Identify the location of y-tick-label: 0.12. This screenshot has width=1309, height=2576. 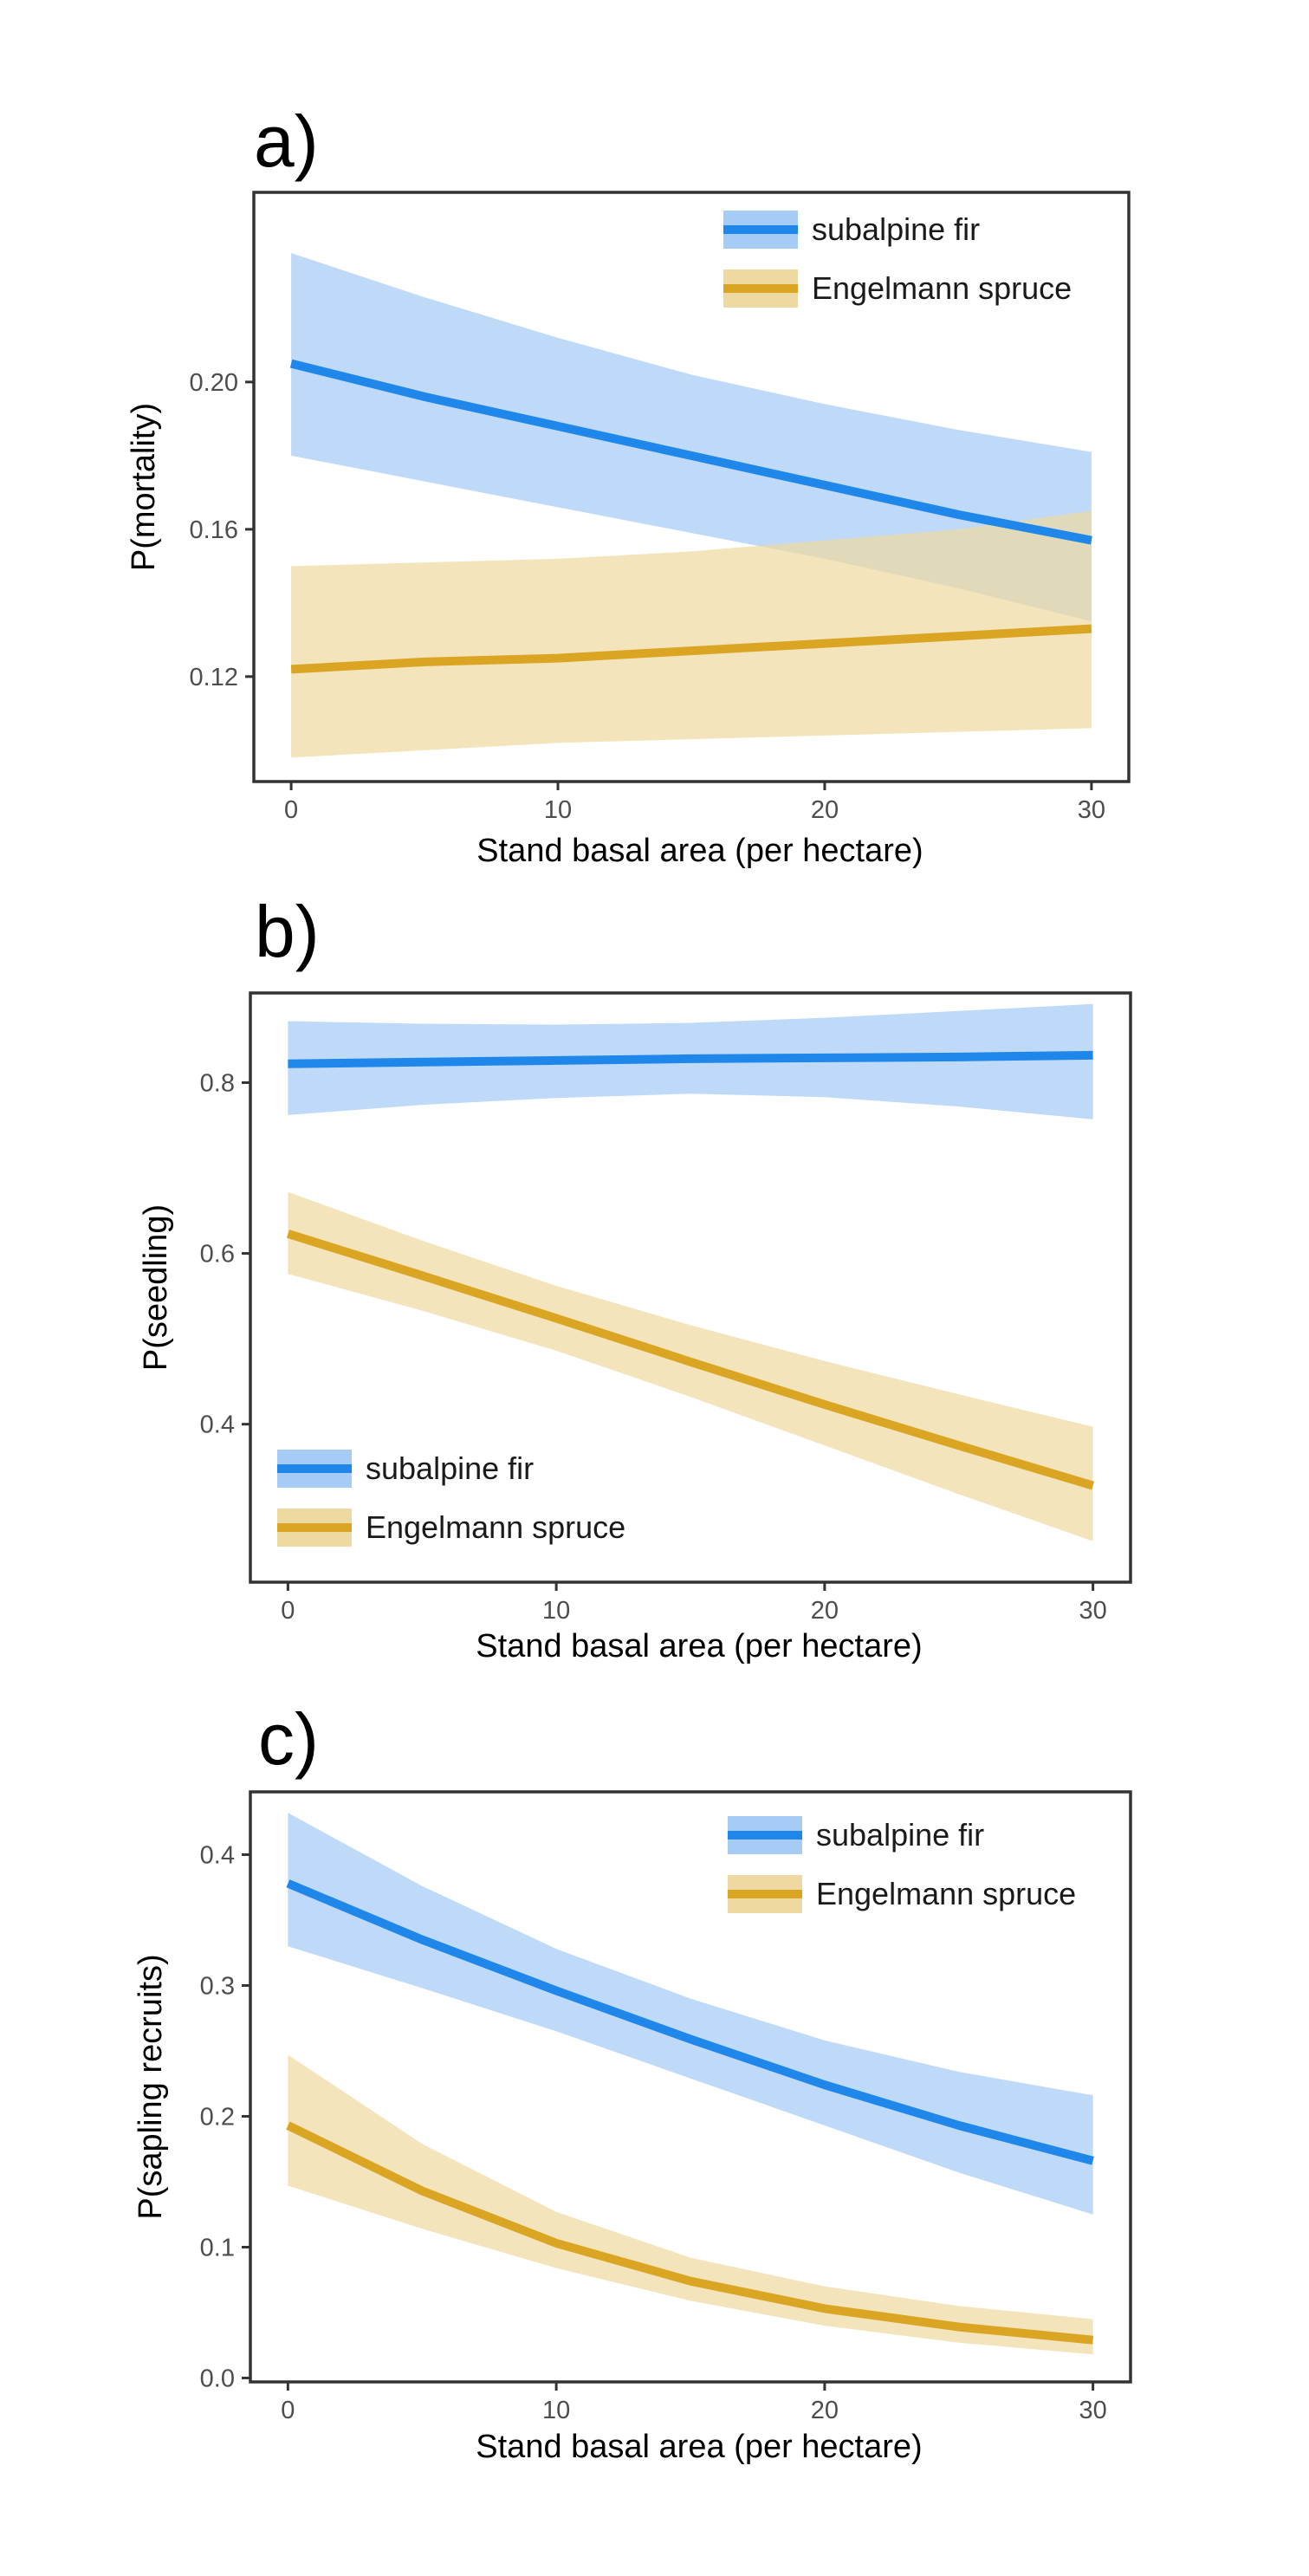
(214, 677).